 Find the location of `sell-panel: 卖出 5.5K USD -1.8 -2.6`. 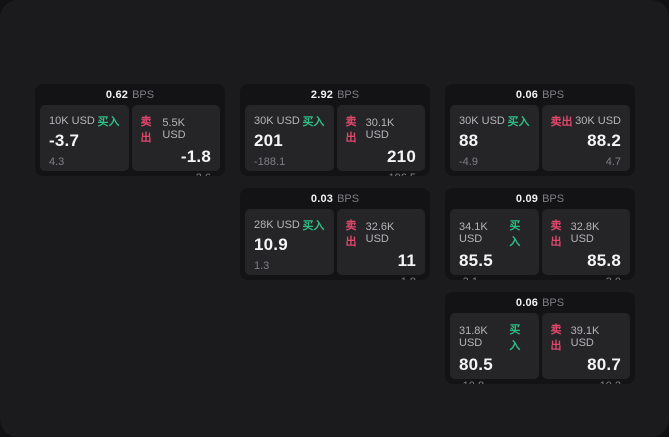

sell-panel: 卖出 5.5K USD -1.8 -2.6 is located at coordinates (175, 140).